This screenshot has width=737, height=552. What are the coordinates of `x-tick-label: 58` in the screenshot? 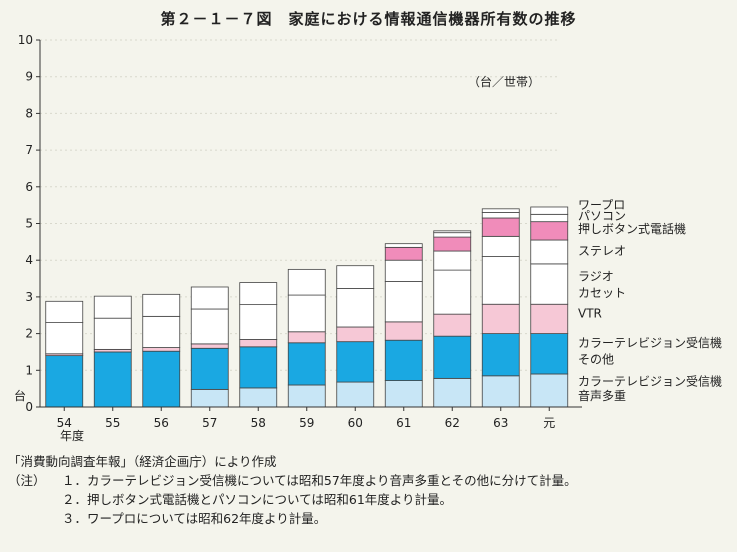 It's located at (258, 423).